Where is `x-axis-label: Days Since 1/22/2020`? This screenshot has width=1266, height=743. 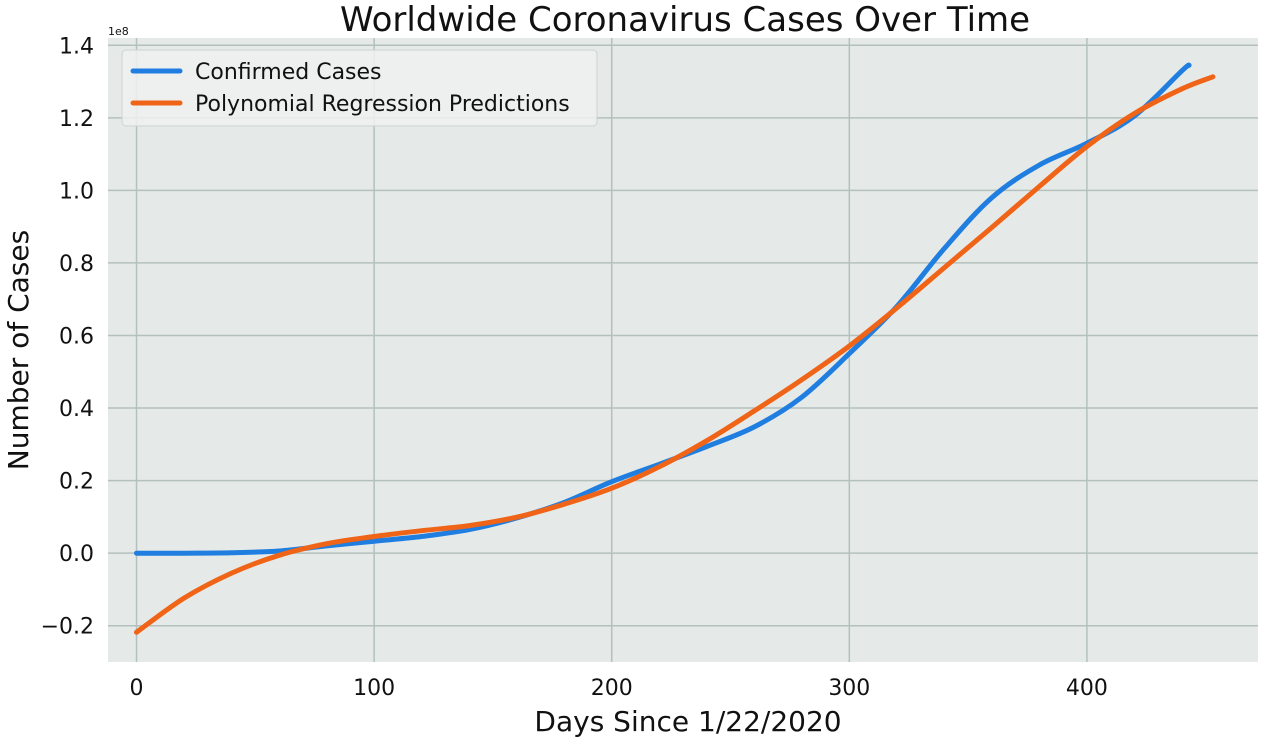 x-axis-label: Days Since 1/22/2020 is located at coordinates (687, 721).